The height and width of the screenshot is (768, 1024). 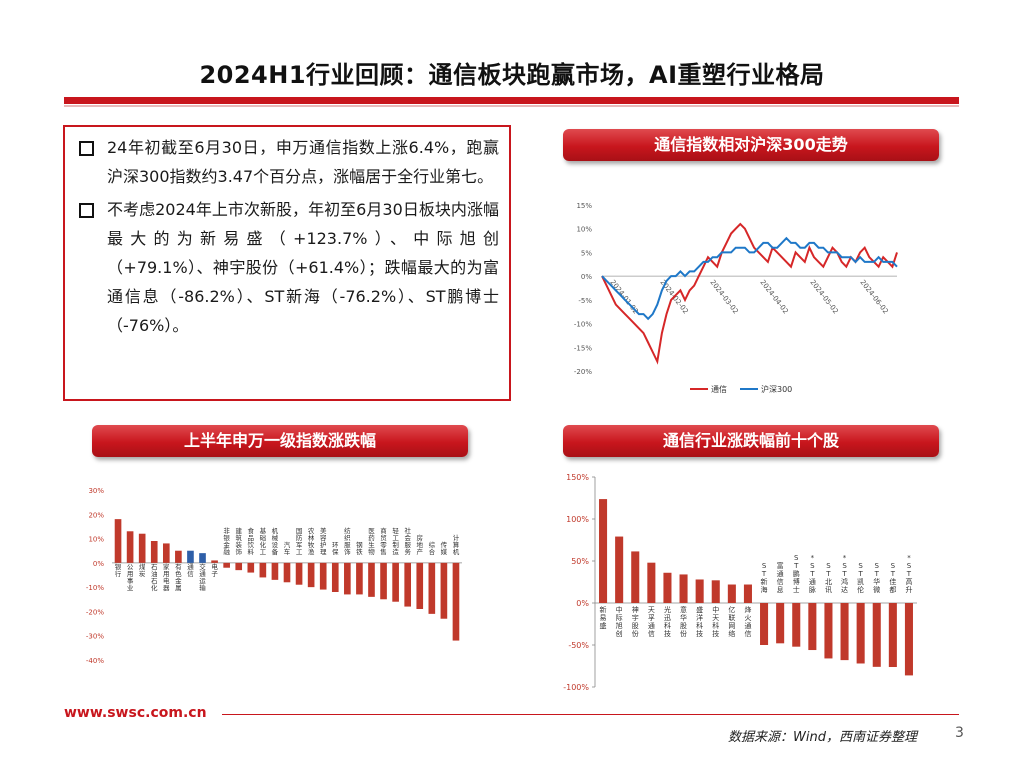 I want to click on category-label-char: 综, so click(x=432, y=544).